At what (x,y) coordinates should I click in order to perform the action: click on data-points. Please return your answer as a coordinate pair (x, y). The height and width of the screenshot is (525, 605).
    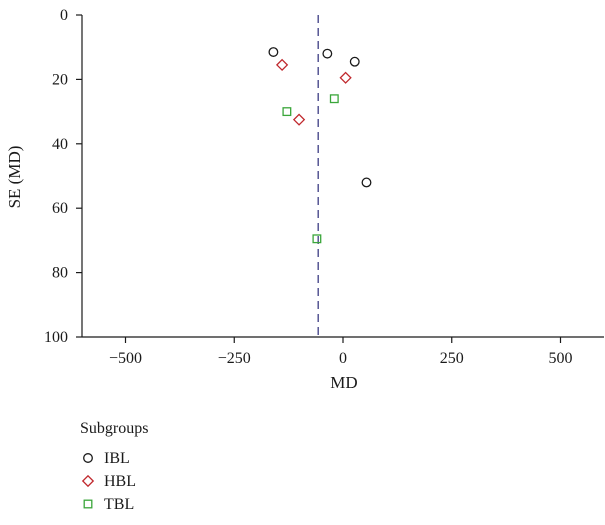
    Looking at the image, I should click on (320, 145).